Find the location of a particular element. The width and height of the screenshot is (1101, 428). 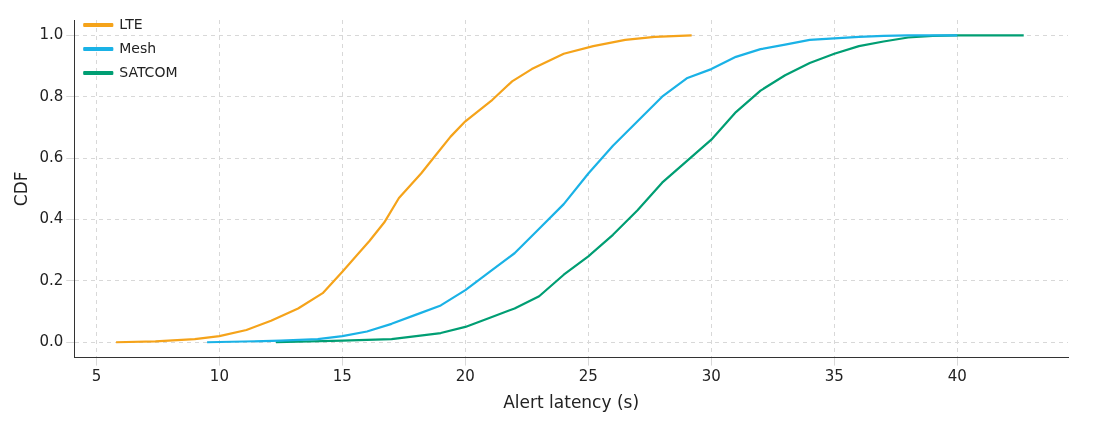

legend-label: LTE is located at coordinates (131, 23).